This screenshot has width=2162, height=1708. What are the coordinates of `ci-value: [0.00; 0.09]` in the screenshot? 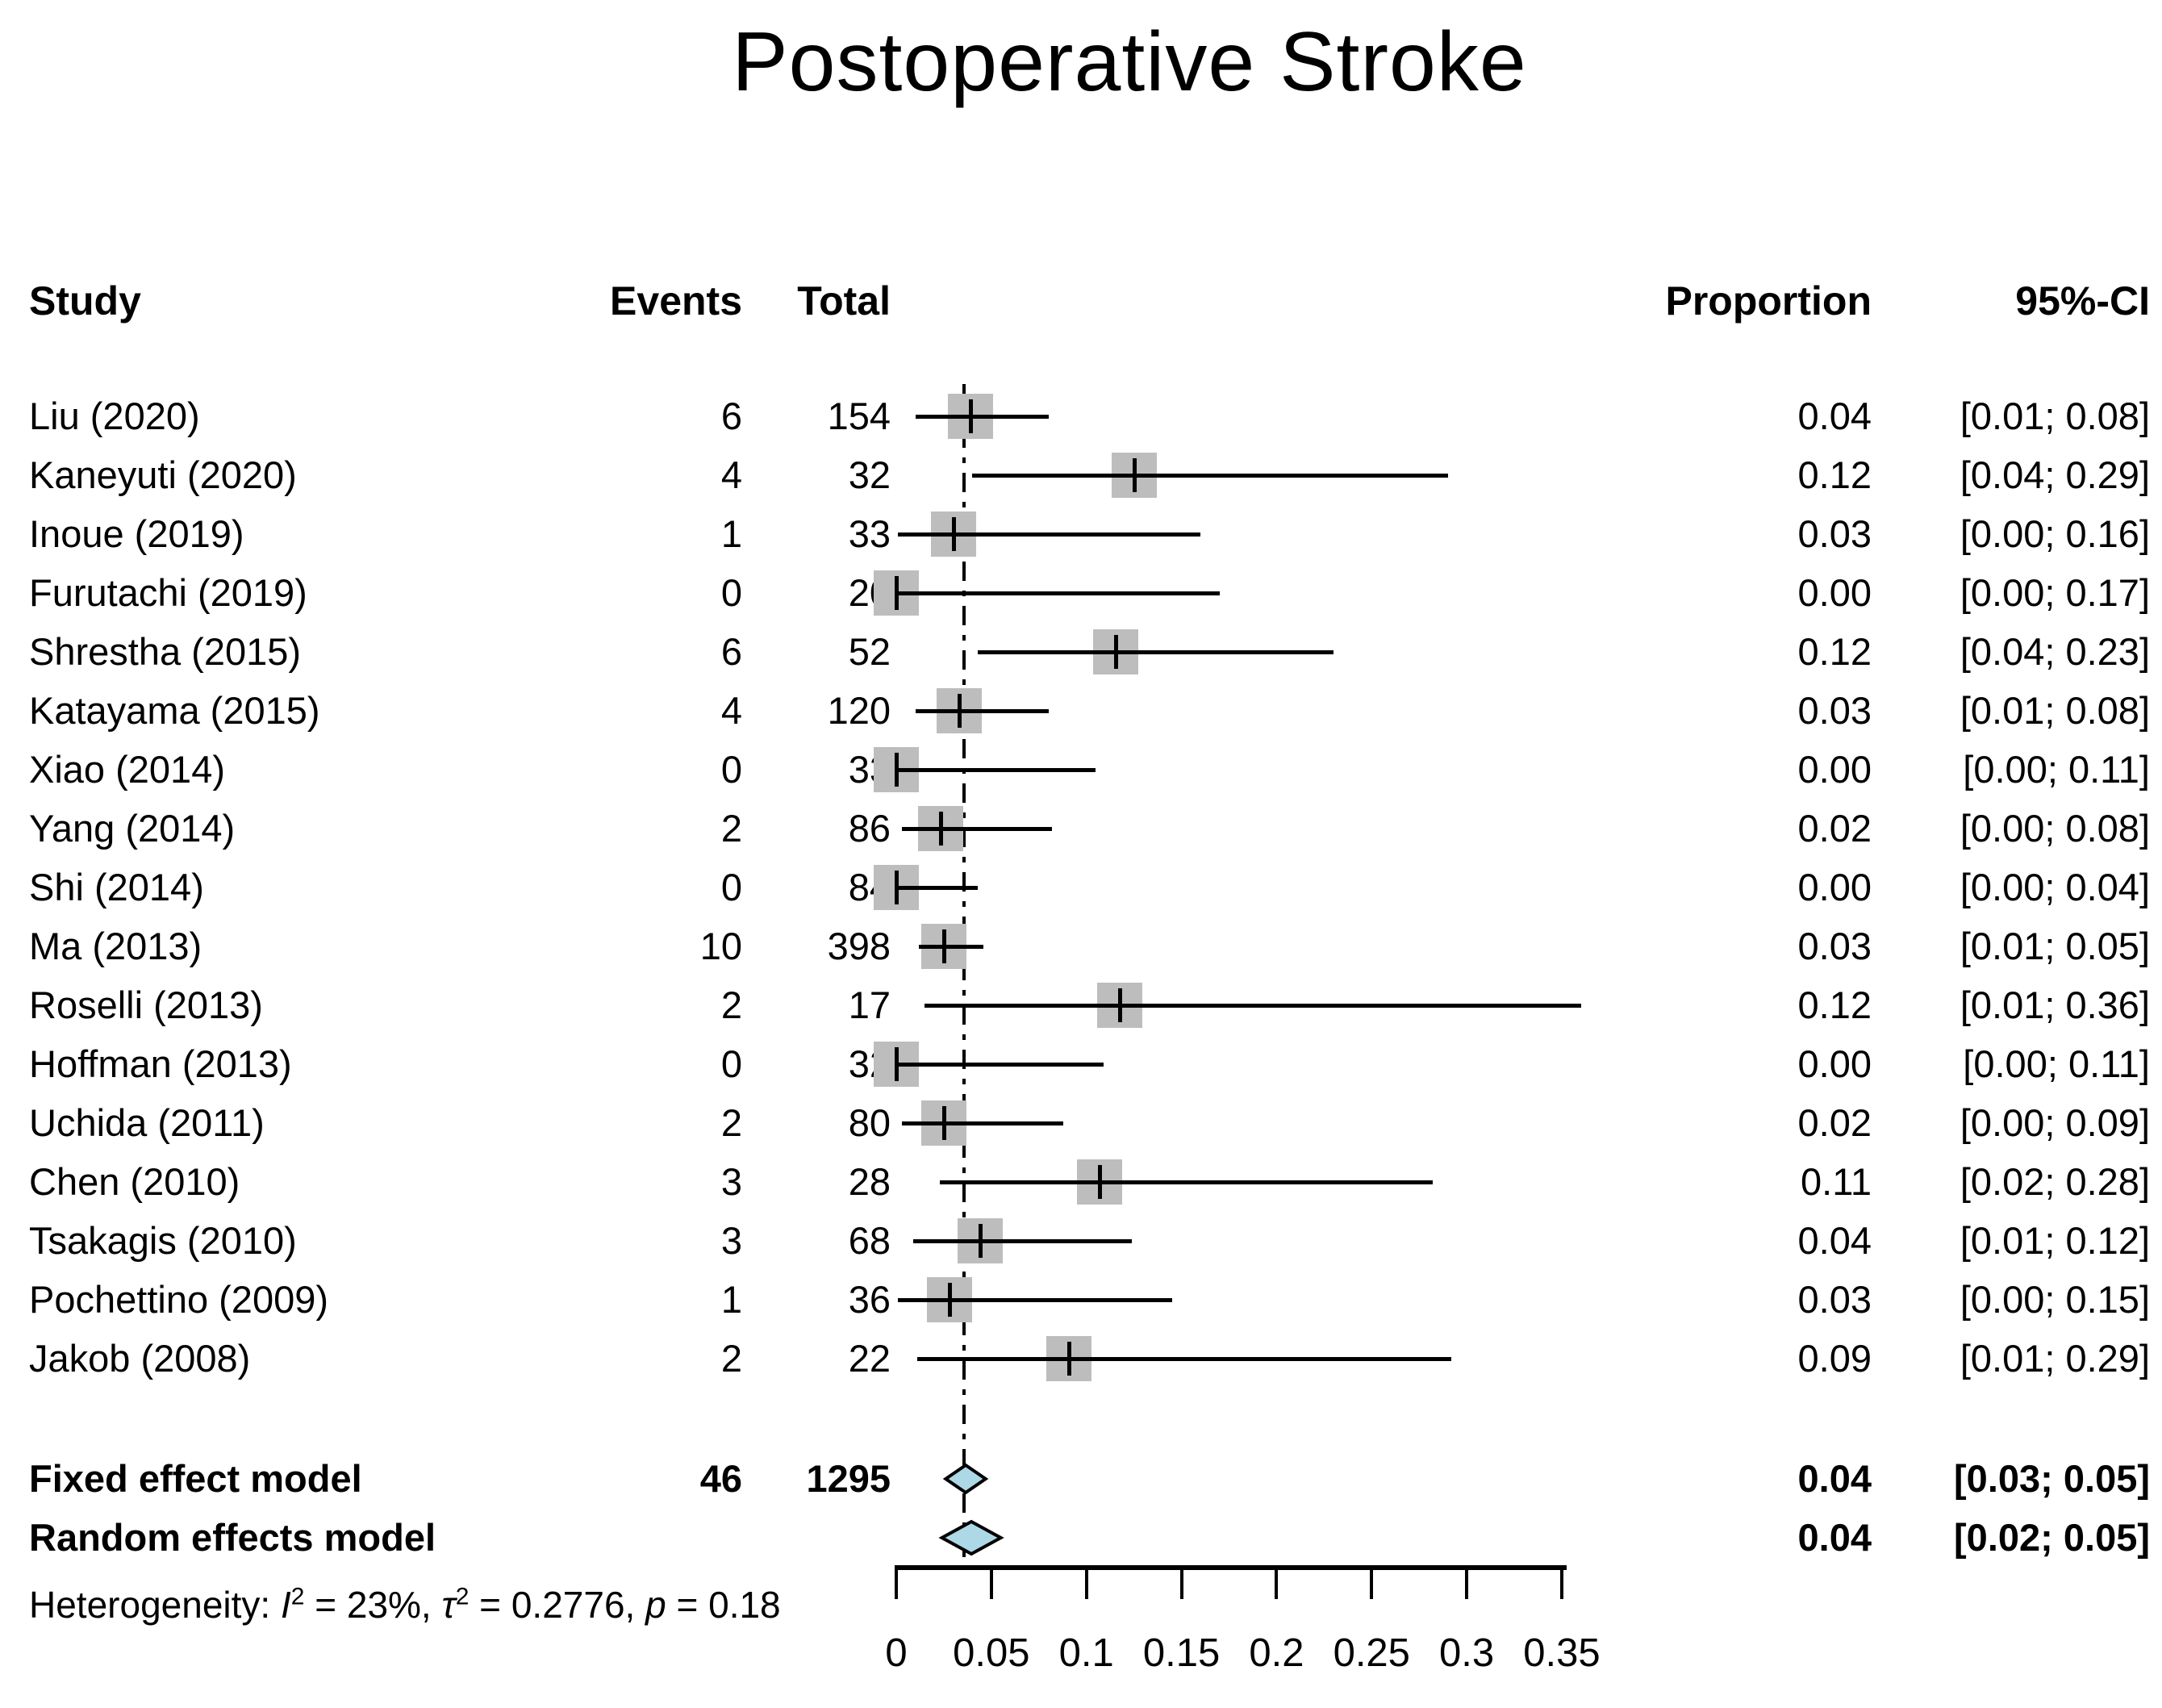 It's located at (2055, 1122).